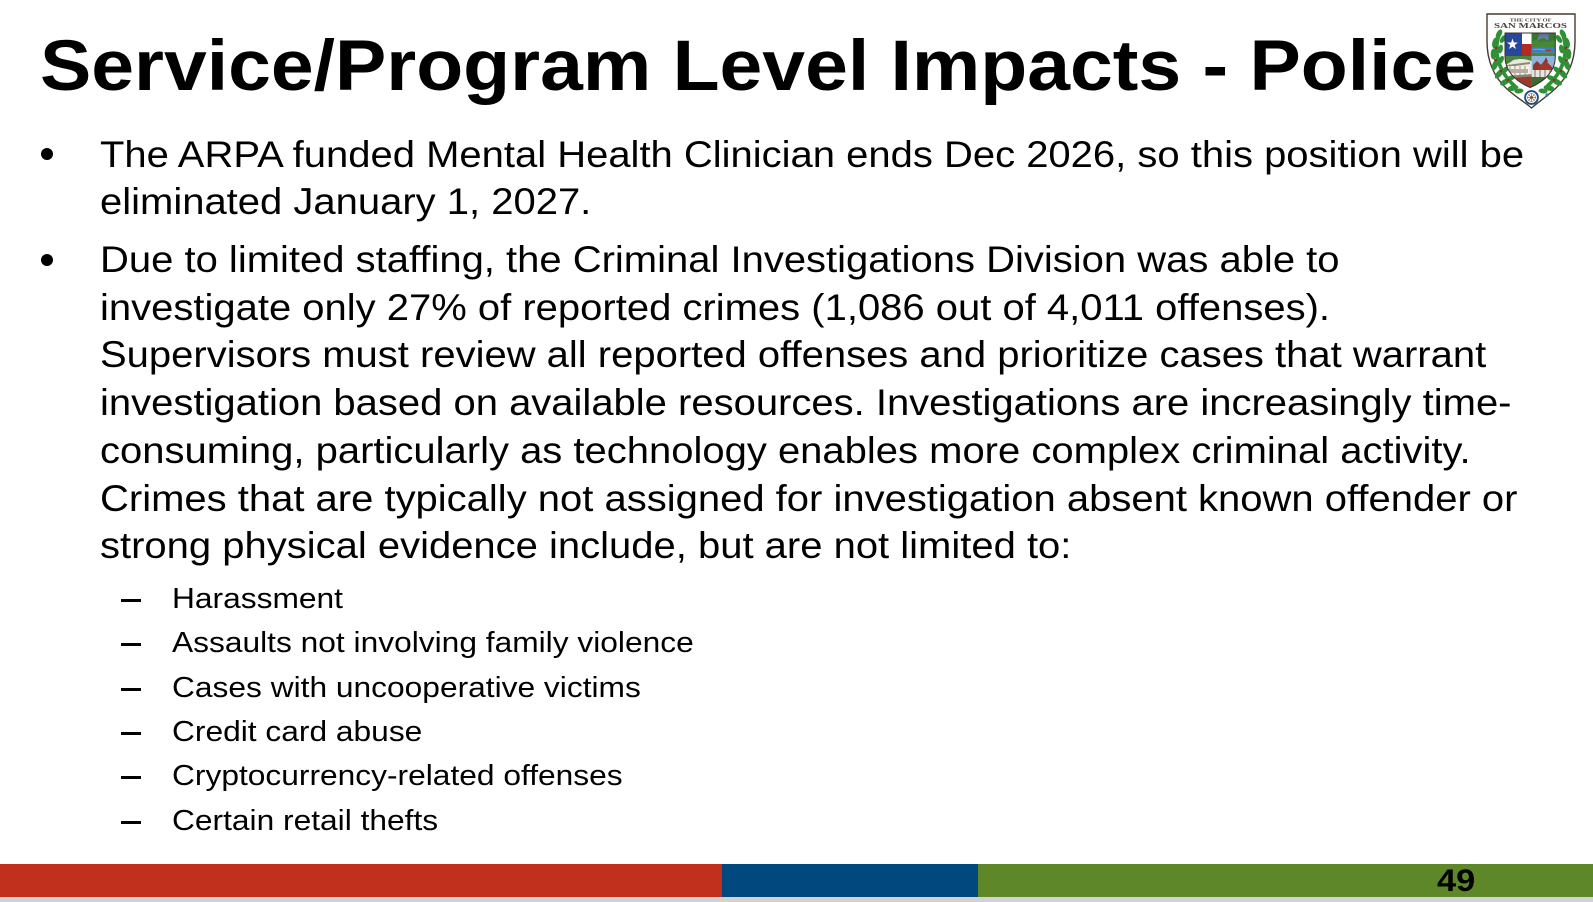 The width and height of the screenshot is (1593, 902). What do you see at coordinates (1531, 19) in the screenshot?
I see `svg-text: THE CITY OF` at bounding box center [1531, 19].